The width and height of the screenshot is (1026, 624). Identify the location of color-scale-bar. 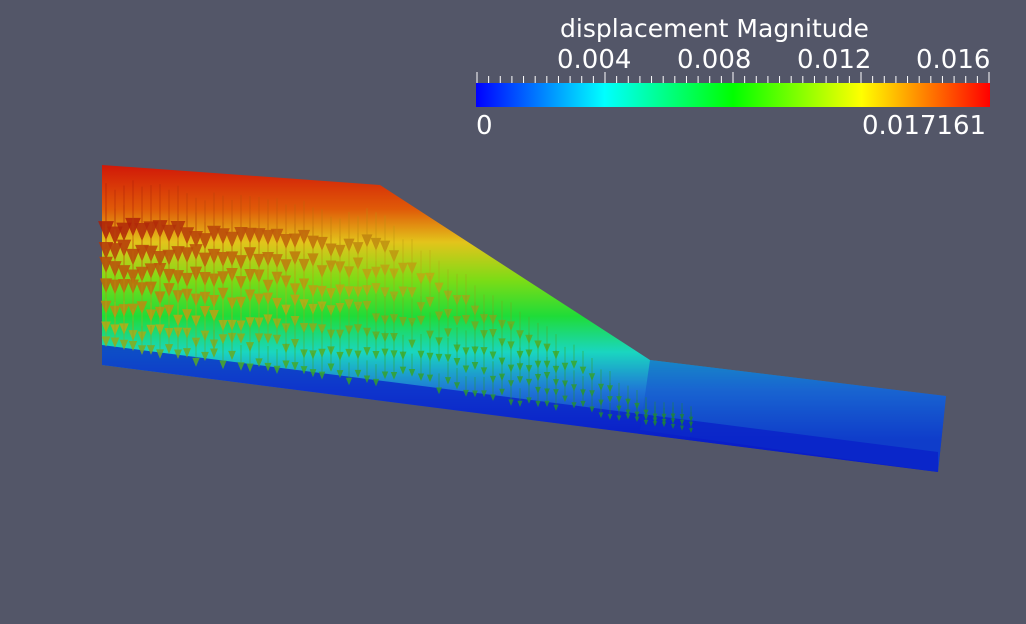
(733, 95).